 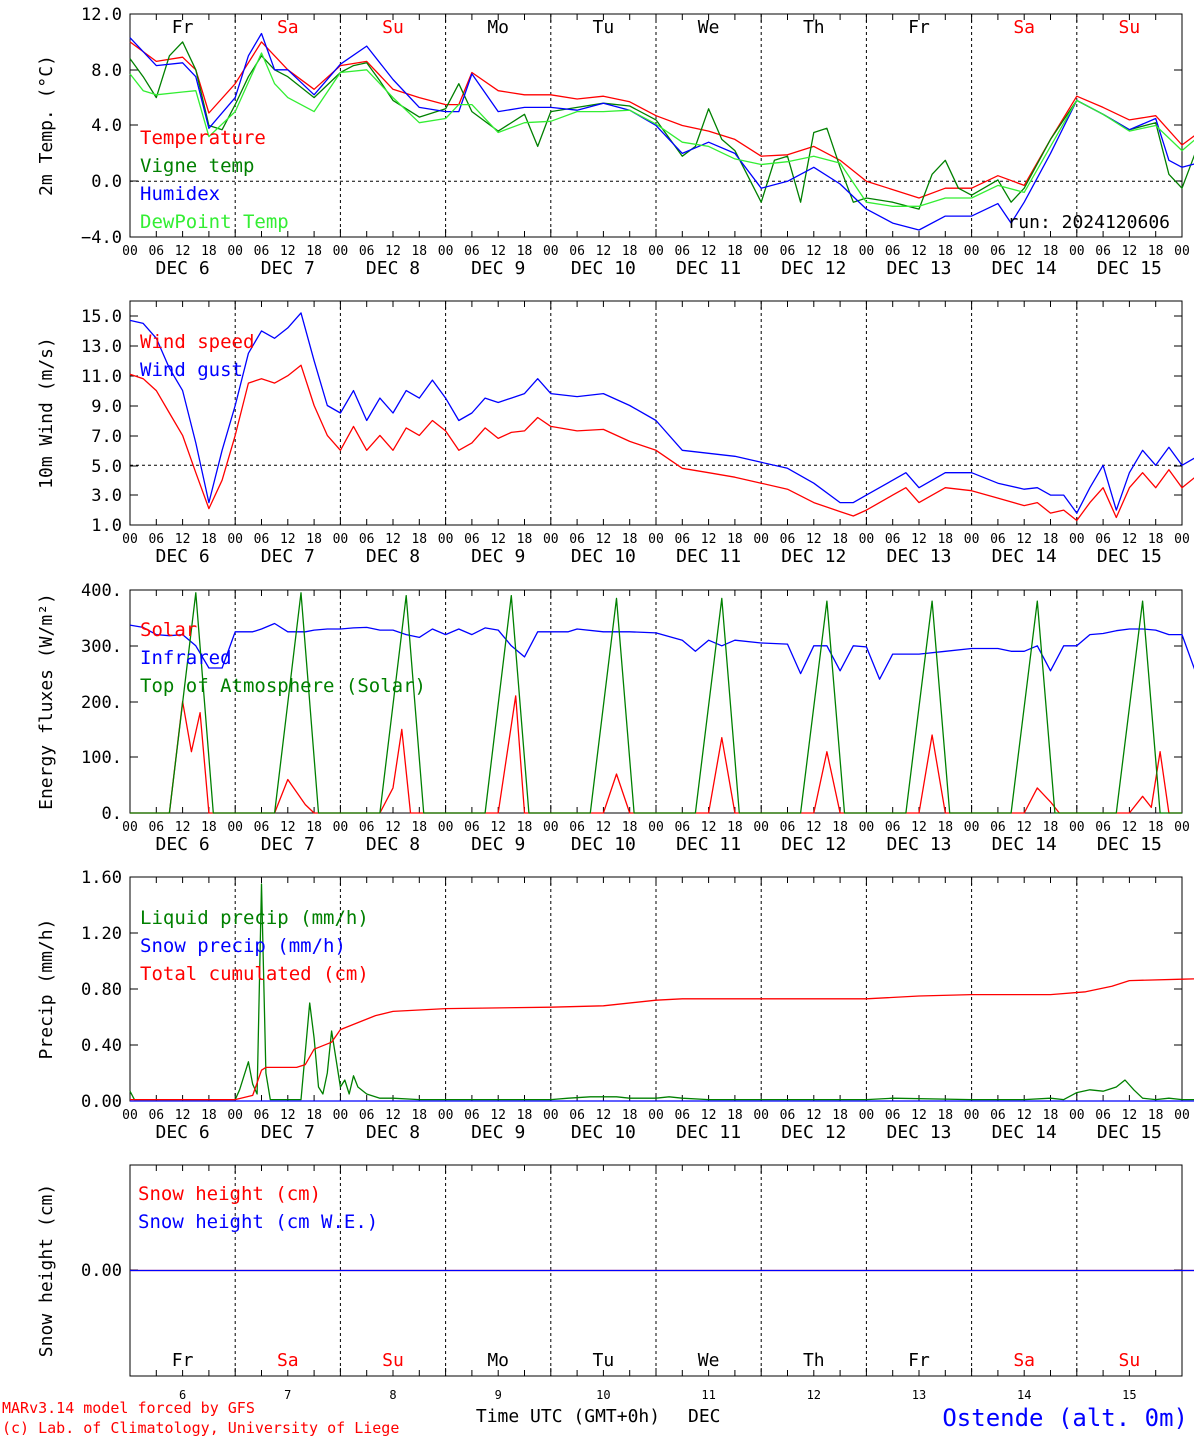 I want to click on weekday-label-bottom: Fr, so click(x=183, y=1360).